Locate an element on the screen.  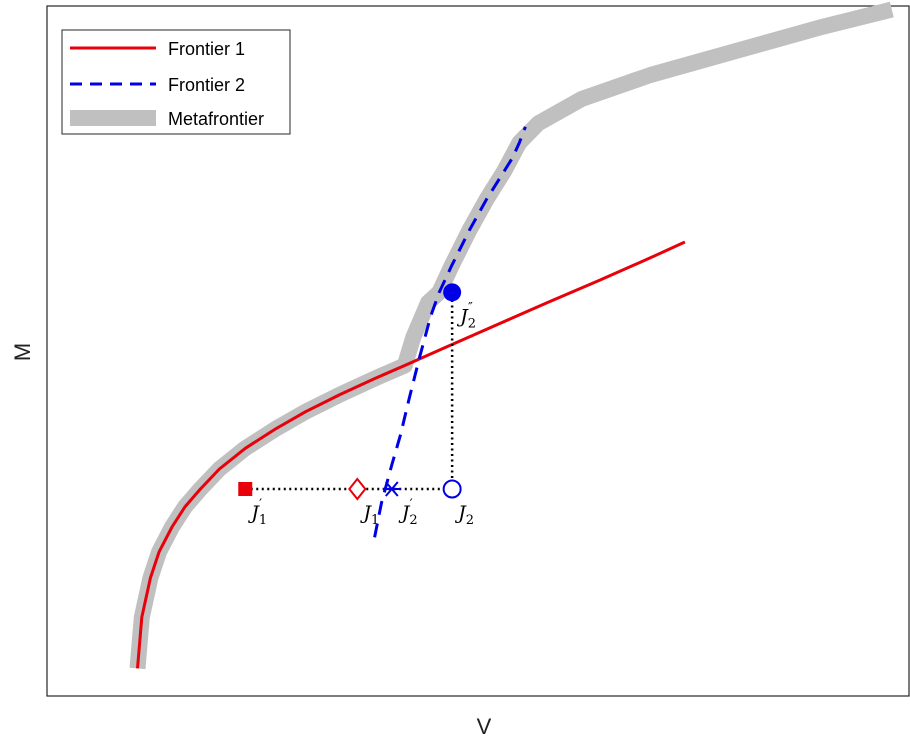
legend-label-metafrontier: Metafrontier is located at coordinates (216, 119).